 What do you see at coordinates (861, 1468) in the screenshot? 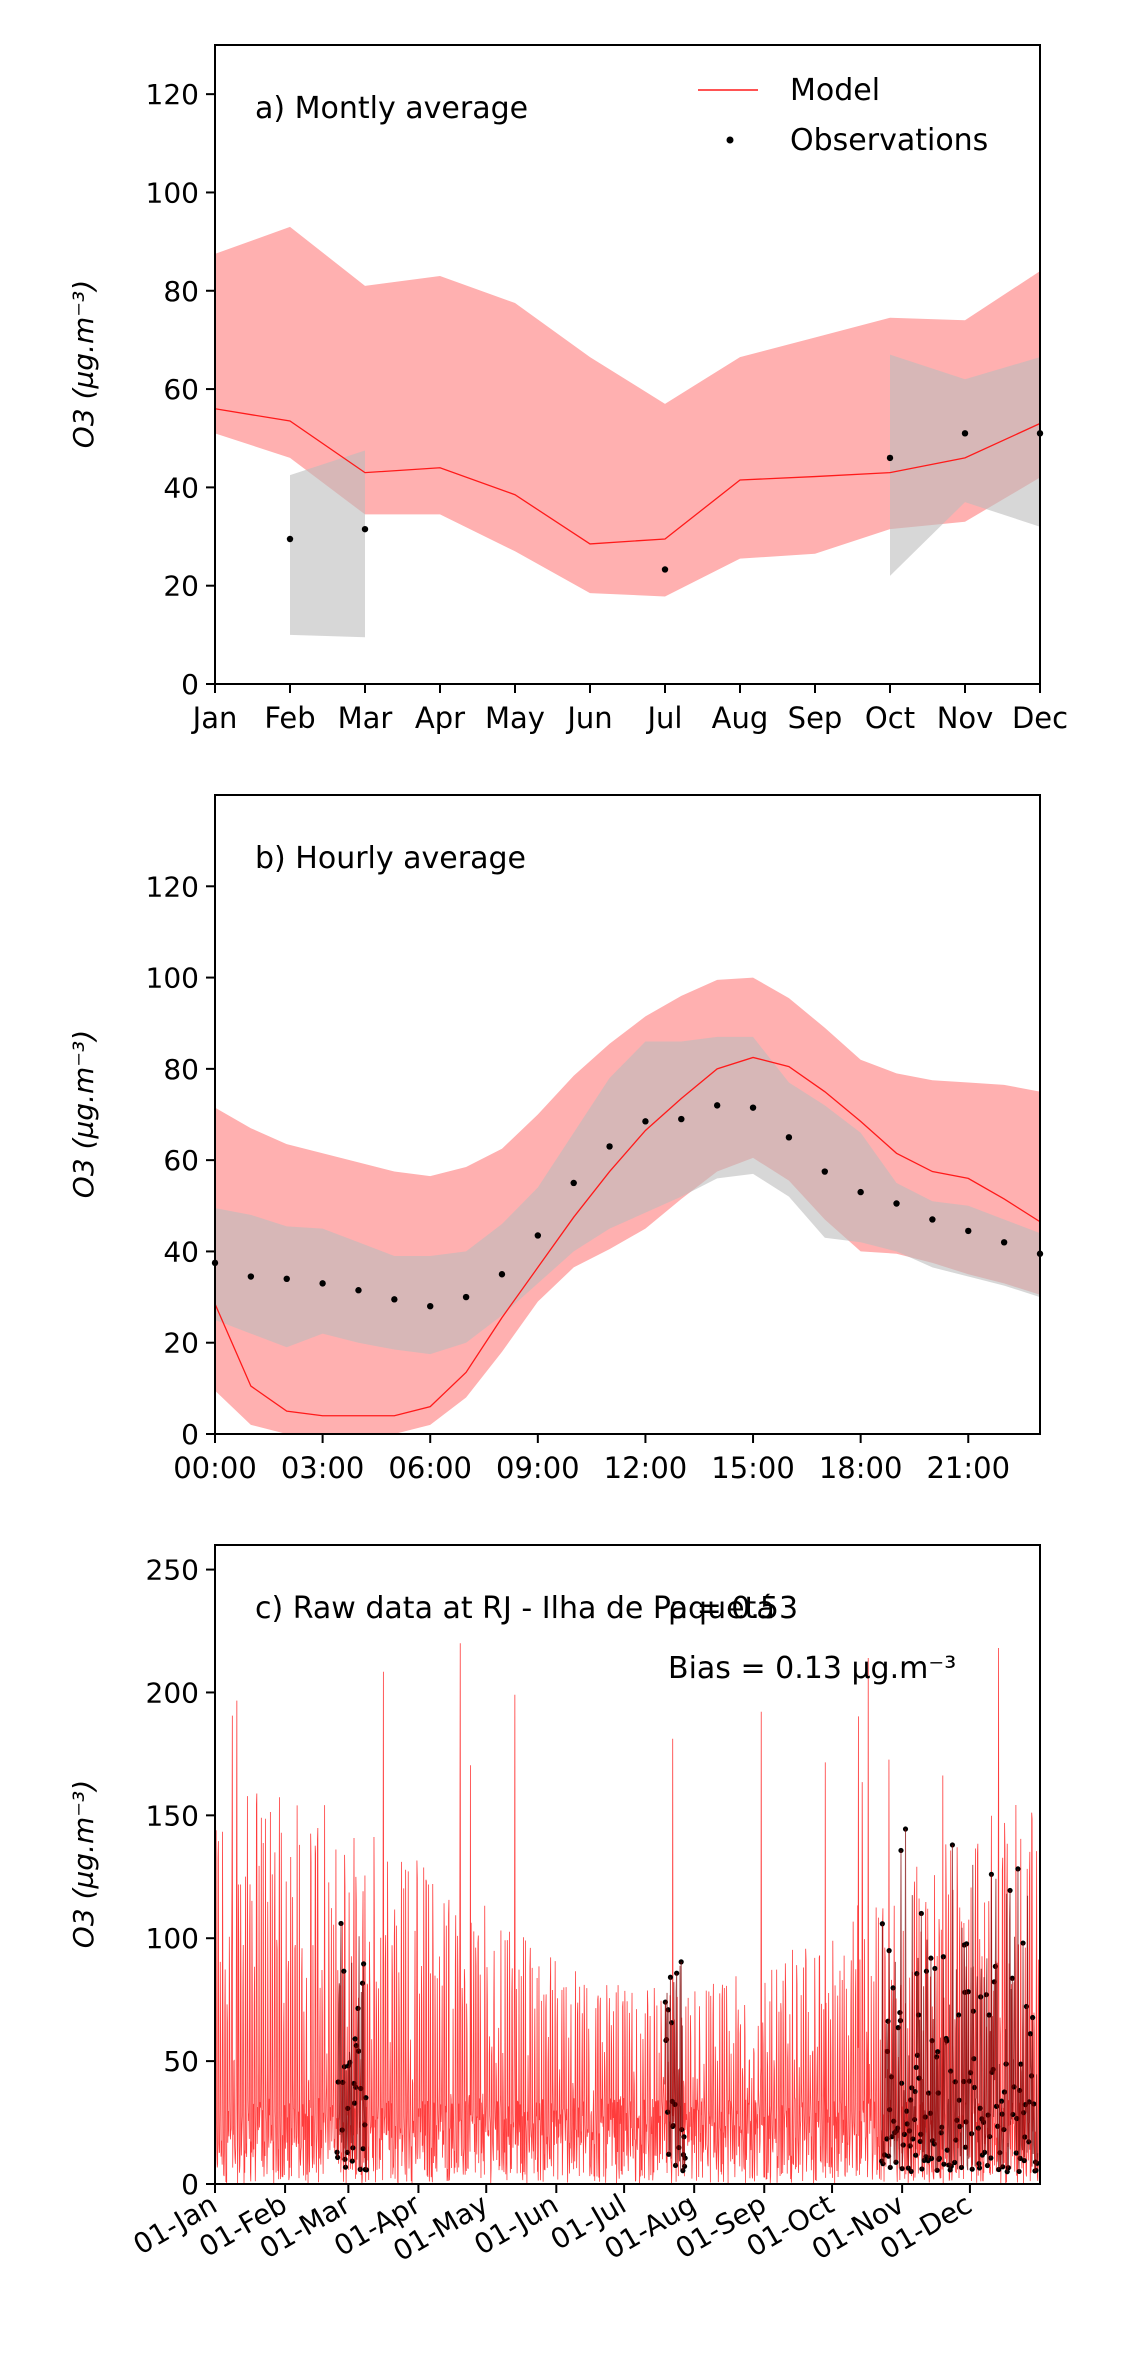
I see `x-tick-label: 18:00` at bounding box center [861, 1468].